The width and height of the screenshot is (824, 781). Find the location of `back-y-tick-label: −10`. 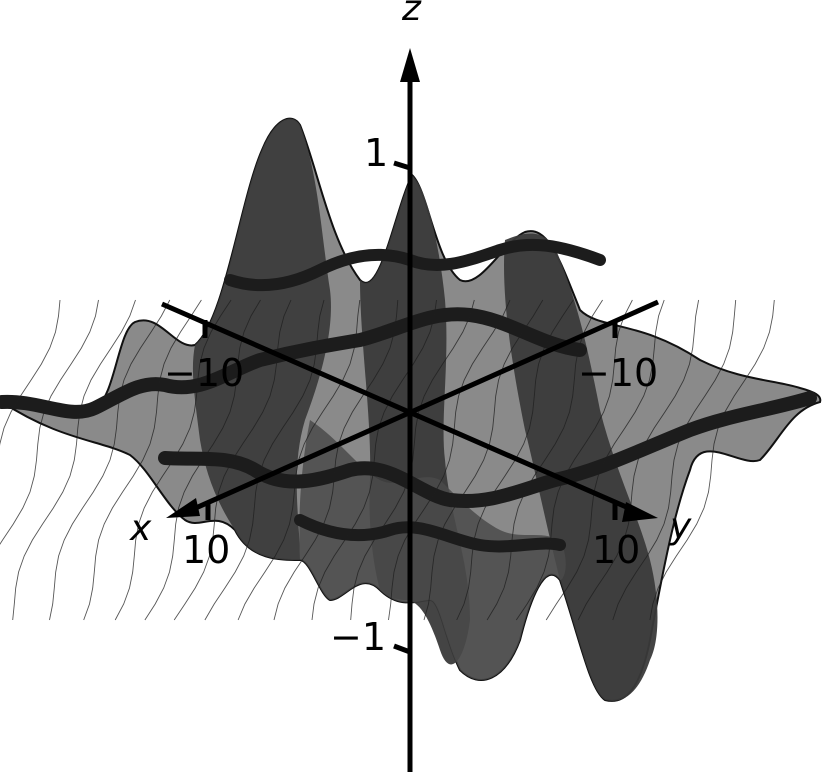

back-y-tick-label: −10 is located at coordinates (618, 373).